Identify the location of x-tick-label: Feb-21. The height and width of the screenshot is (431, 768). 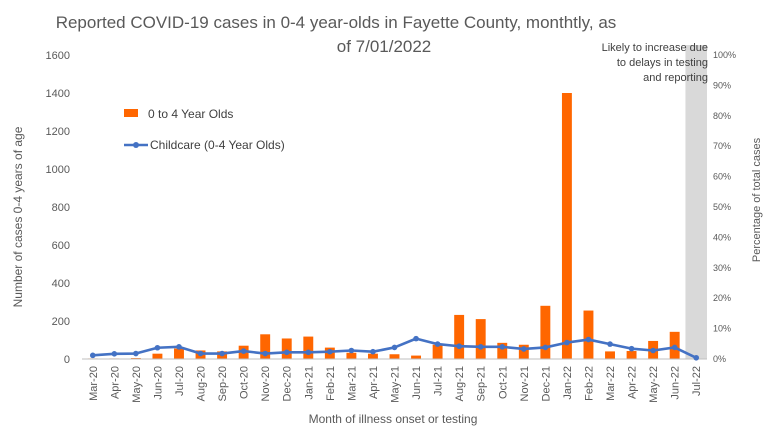
(331, 383).